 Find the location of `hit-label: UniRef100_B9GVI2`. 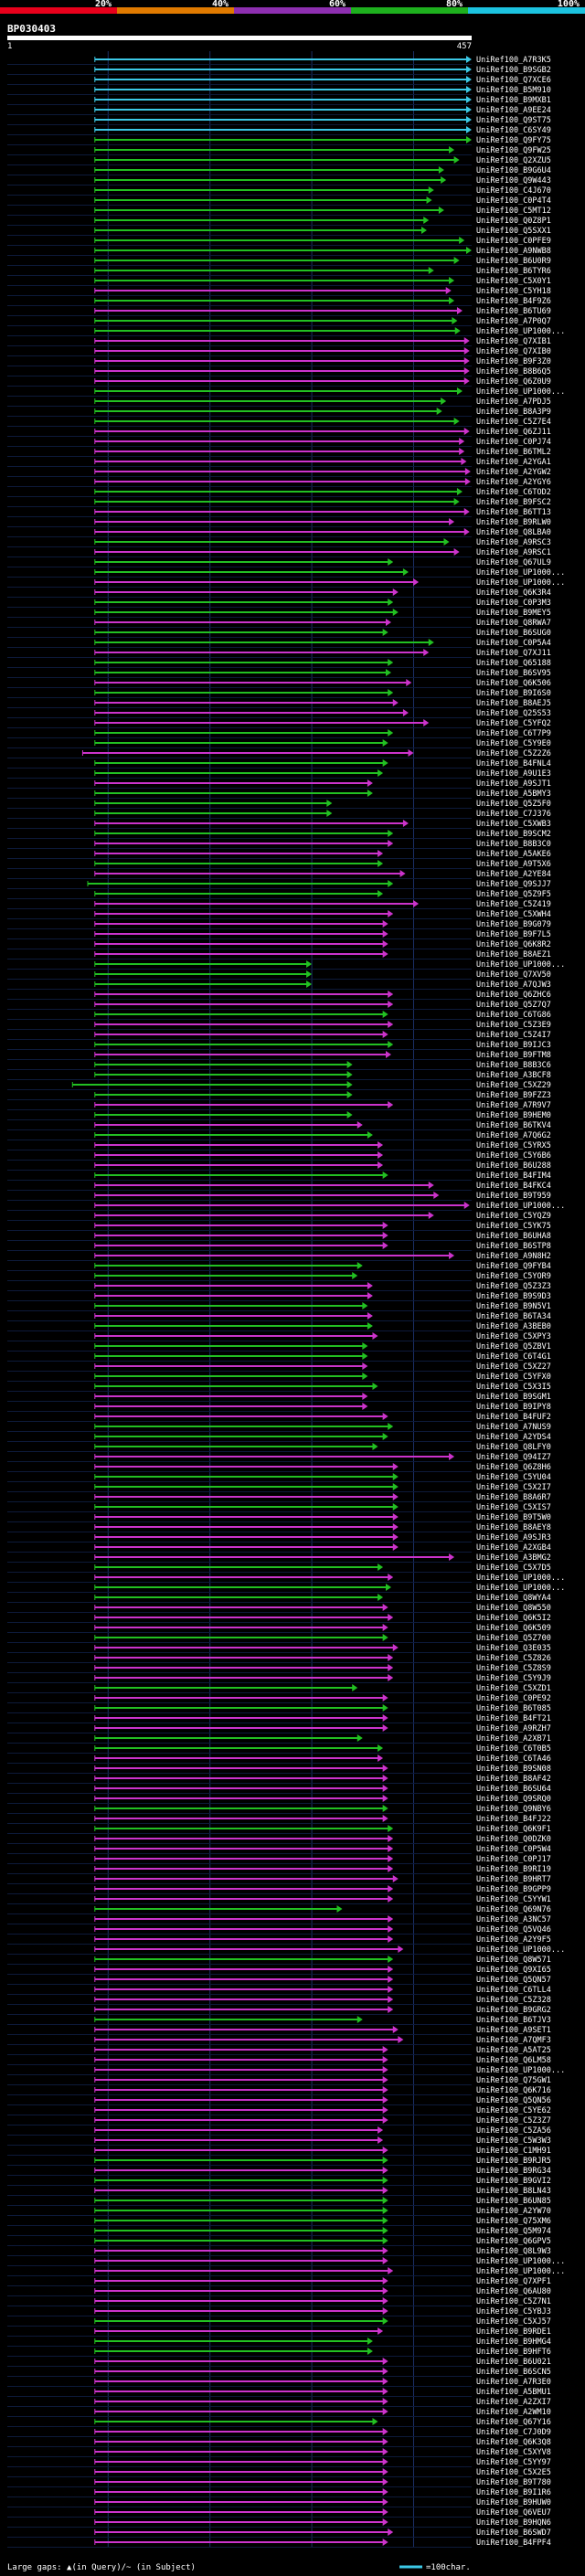

hit-label: UniRef100_B9GVI2 is located at coordinates (513, 2181).